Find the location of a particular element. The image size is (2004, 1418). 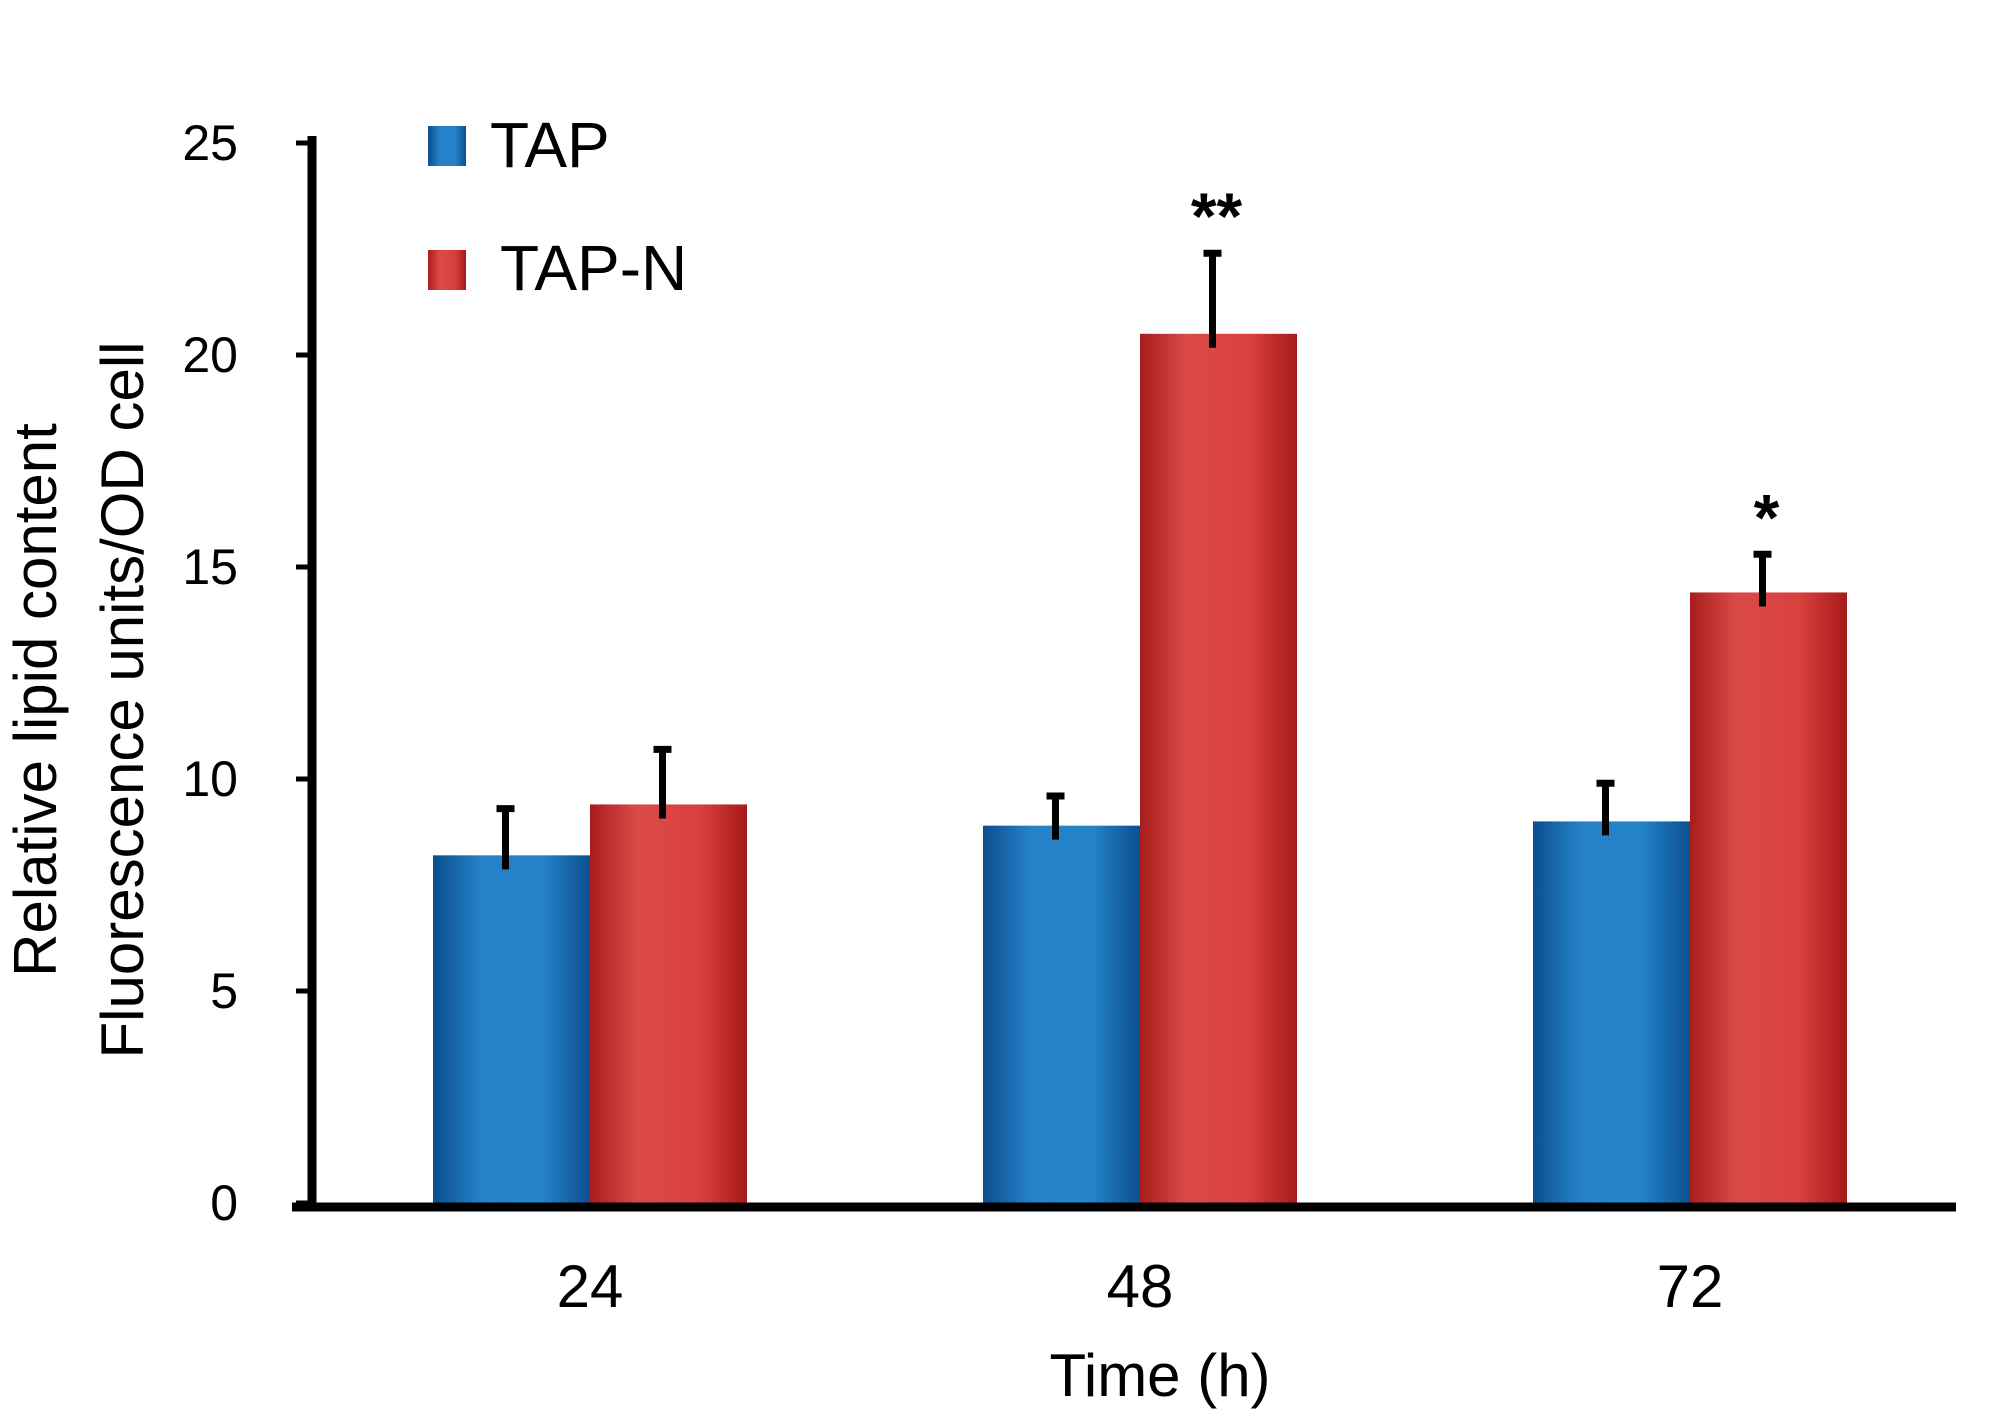

legend-label-tap: TAP is located at coordinates (550, 145).